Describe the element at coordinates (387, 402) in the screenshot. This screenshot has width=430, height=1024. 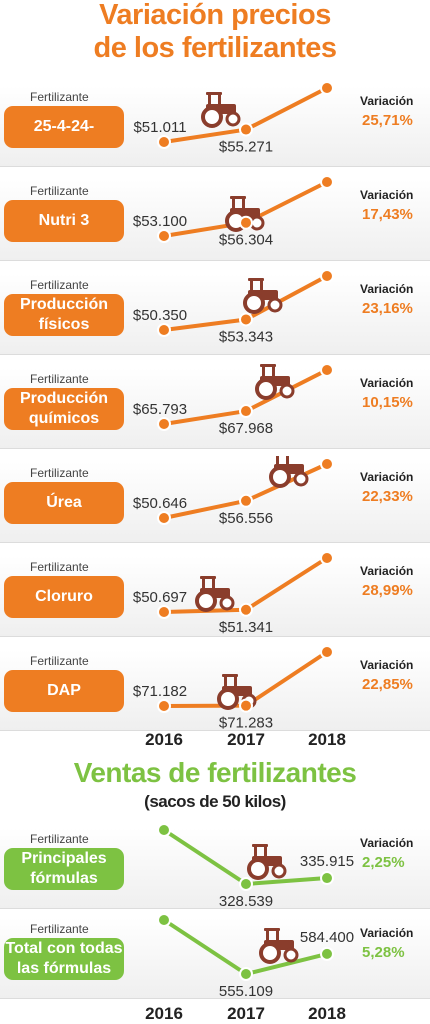
I see `variation-value: 10,15%` at that location.